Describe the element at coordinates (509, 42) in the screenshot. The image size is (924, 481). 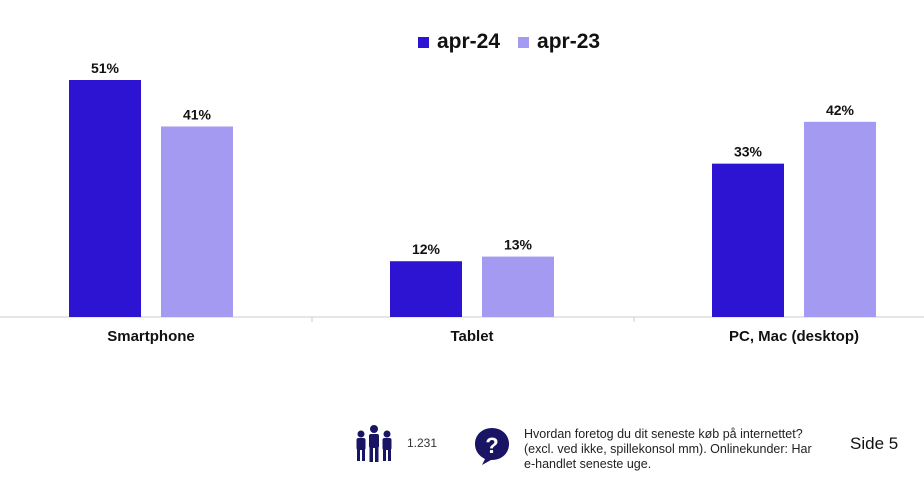
I see `legend: apr-24 apr-23` at that location.